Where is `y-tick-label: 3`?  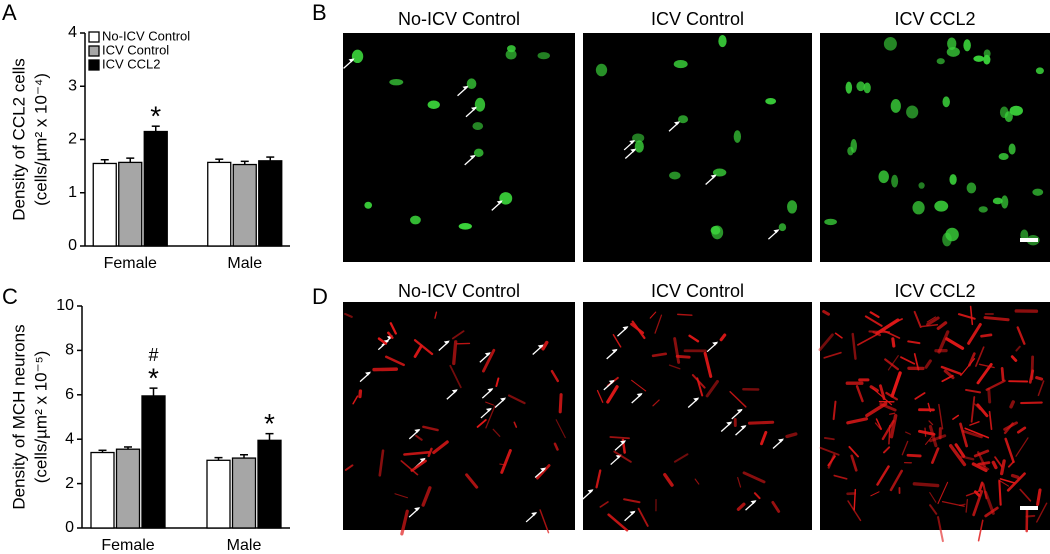
y-tick-label: 3 is located at coordinates (72, 85).